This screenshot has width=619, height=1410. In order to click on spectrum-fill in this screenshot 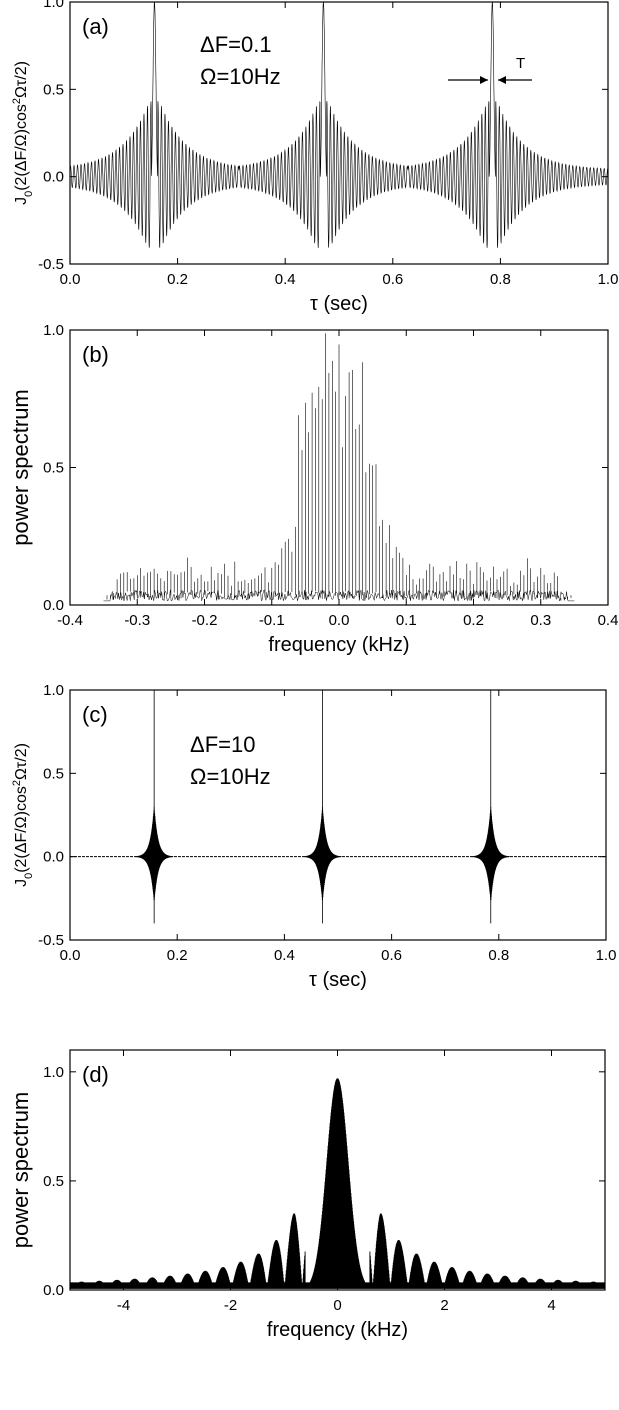, I will do `click(337, 1183)`.